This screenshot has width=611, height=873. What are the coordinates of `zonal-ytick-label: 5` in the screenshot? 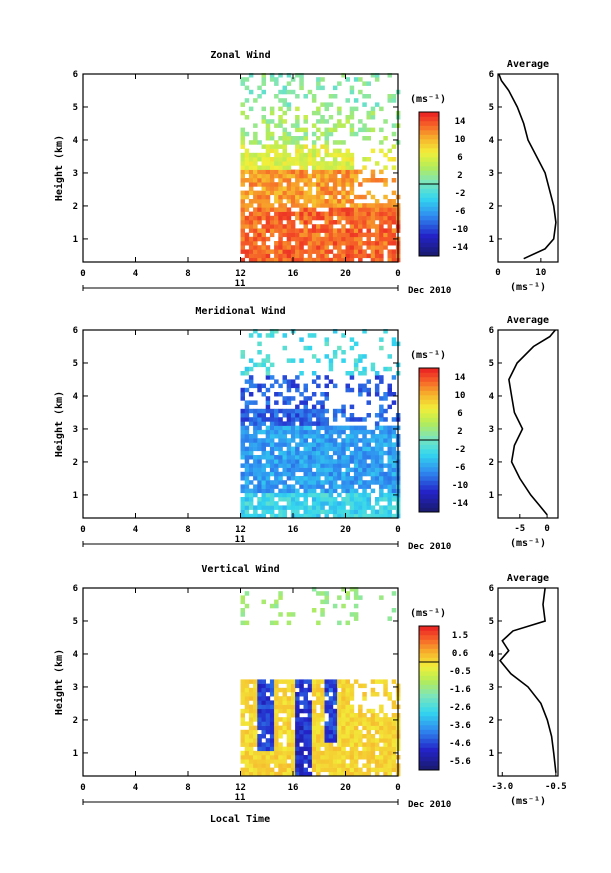 It's located at (75, 108).